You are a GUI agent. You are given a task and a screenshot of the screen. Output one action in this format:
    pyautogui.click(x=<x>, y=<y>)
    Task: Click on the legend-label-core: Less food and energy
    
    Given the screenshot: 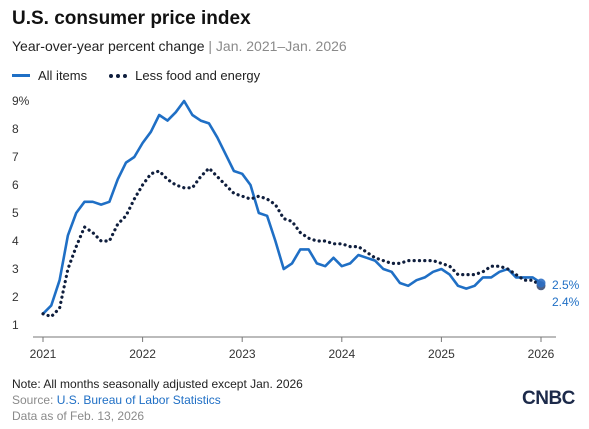 What is the action you would take?
    pyautogui.click(x=198, y=75)
    